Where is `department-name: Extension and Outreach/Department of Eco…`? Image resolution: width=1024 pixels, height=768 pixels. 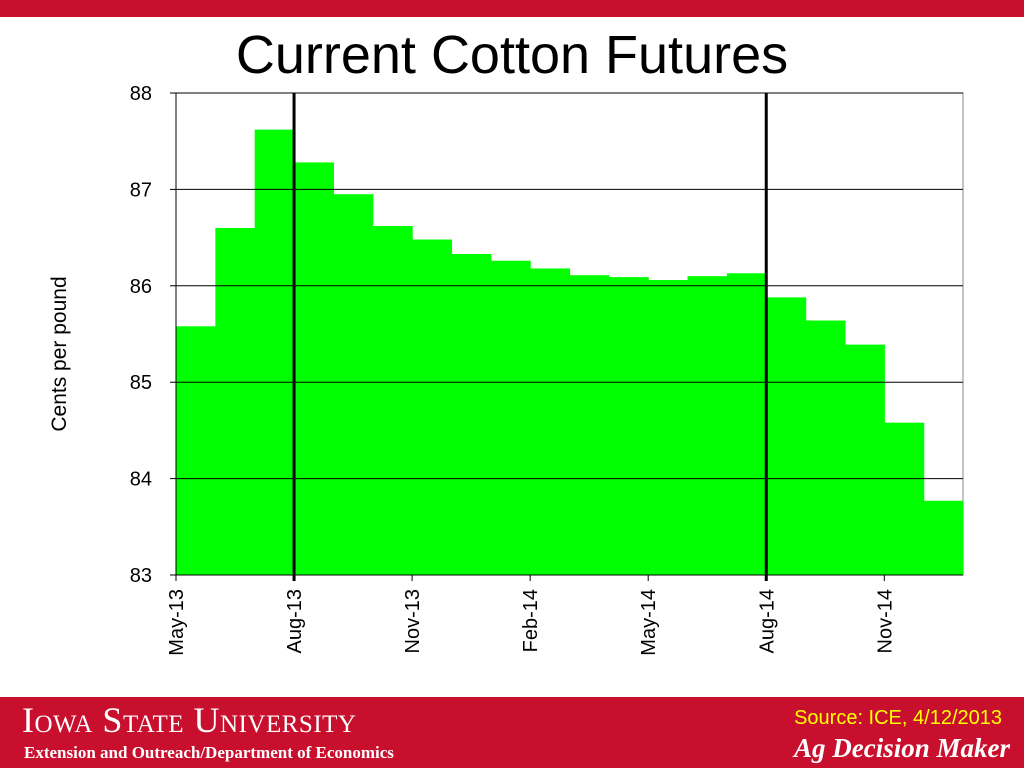
department-name: Extension and Outreach/Department of Eco… is located at coordinates (209, 752).